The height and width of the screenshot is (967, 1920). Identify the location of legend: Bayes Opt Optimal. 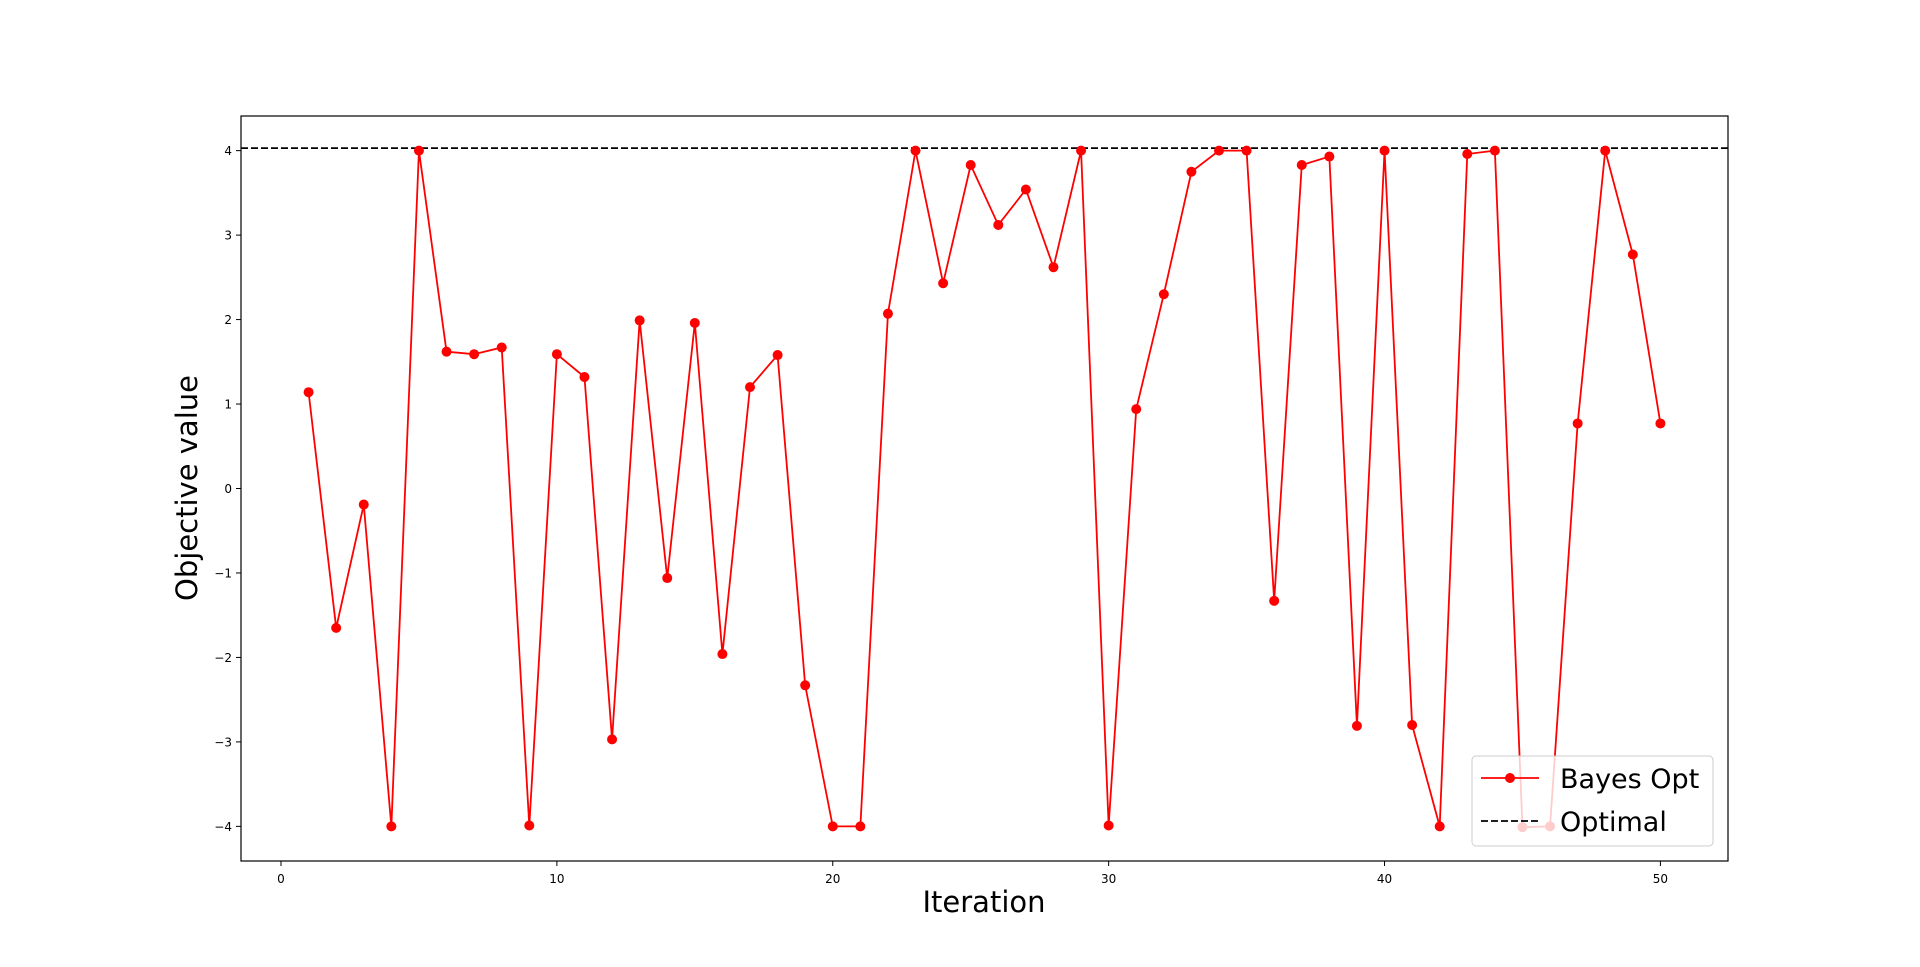
(1592, 801).